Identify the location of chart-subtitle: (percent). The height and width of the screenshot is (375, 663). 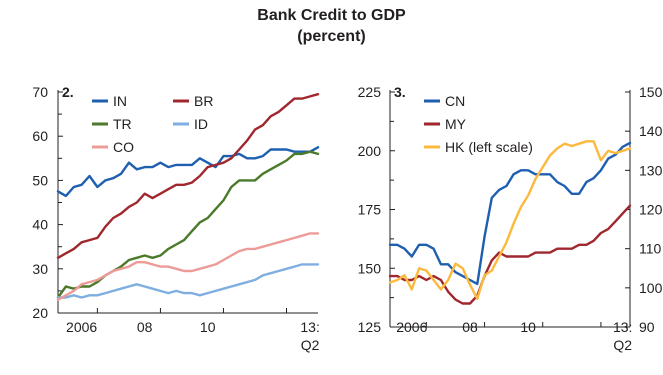
(331, 36).